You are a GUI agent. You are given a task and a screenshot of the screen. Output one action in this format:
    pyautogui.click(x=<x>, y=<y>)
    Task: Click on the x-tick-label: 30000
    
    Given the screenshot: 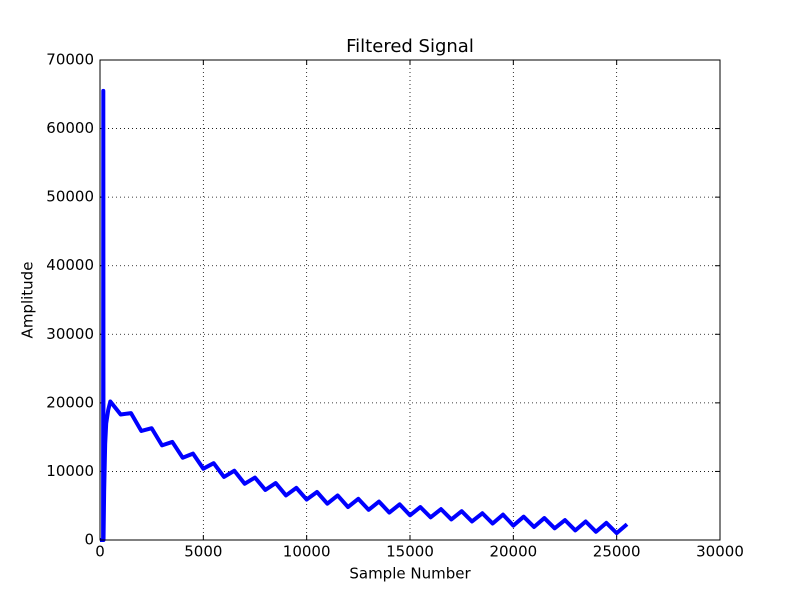 What is the action you would take?
    pyautogui.click(x=720, y=552)
    